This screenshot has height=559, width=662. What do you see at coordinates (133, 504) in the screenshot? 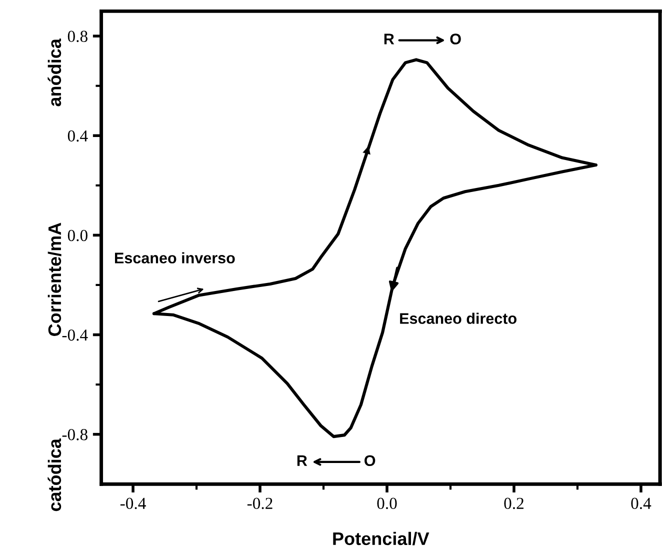
I see `x-tick-label: -0.4` at bounding box center [133, 504].